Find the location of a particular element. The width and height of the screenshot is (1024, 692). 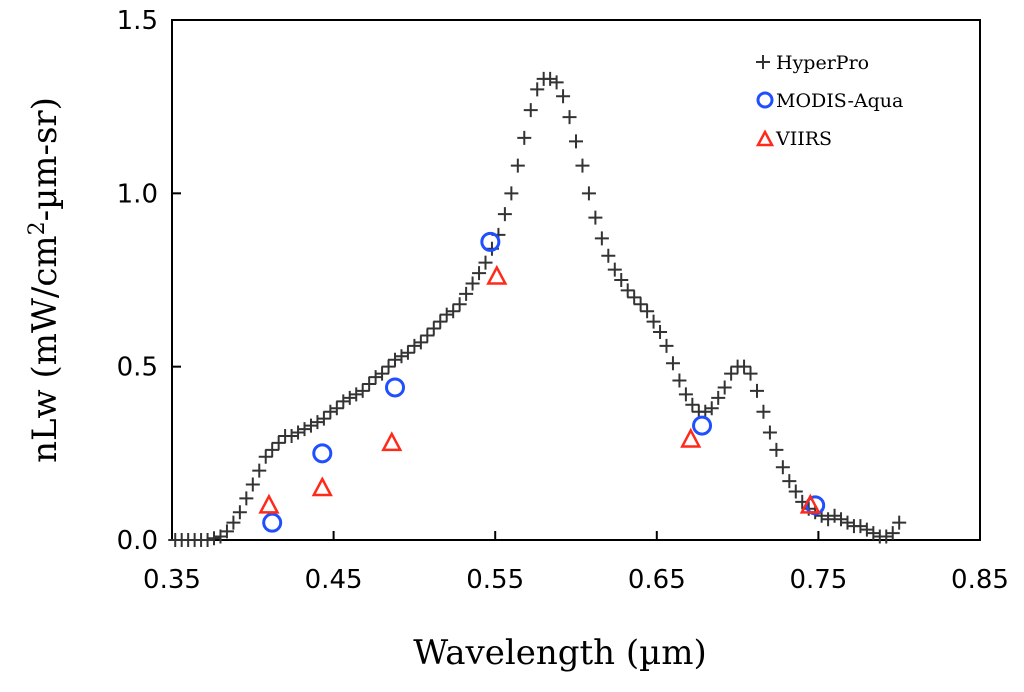

y-tick-label: 1.0 is located at coordinates (137, 194).